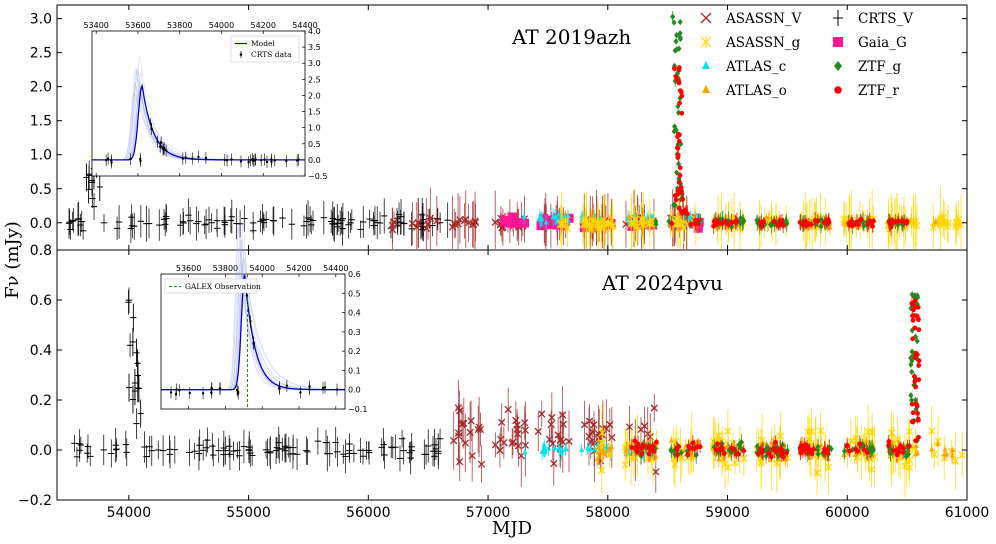  I want to click on star-mark, so click(905, 466).